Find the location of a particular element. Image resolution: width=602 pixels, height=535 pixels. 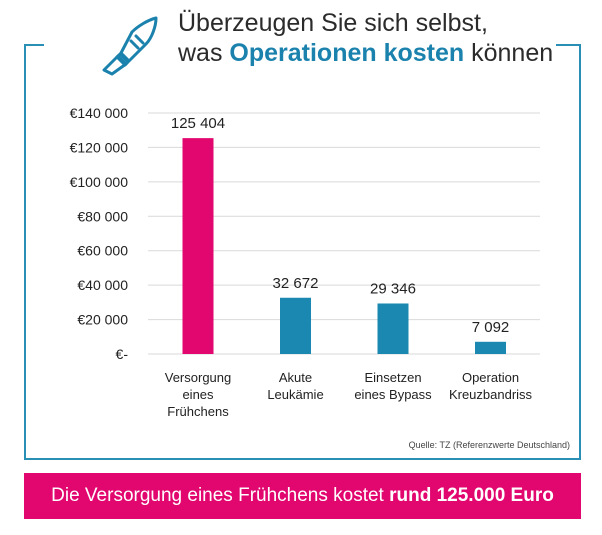

y-tick-label: €120 000 is located at coordinates (99, 147).